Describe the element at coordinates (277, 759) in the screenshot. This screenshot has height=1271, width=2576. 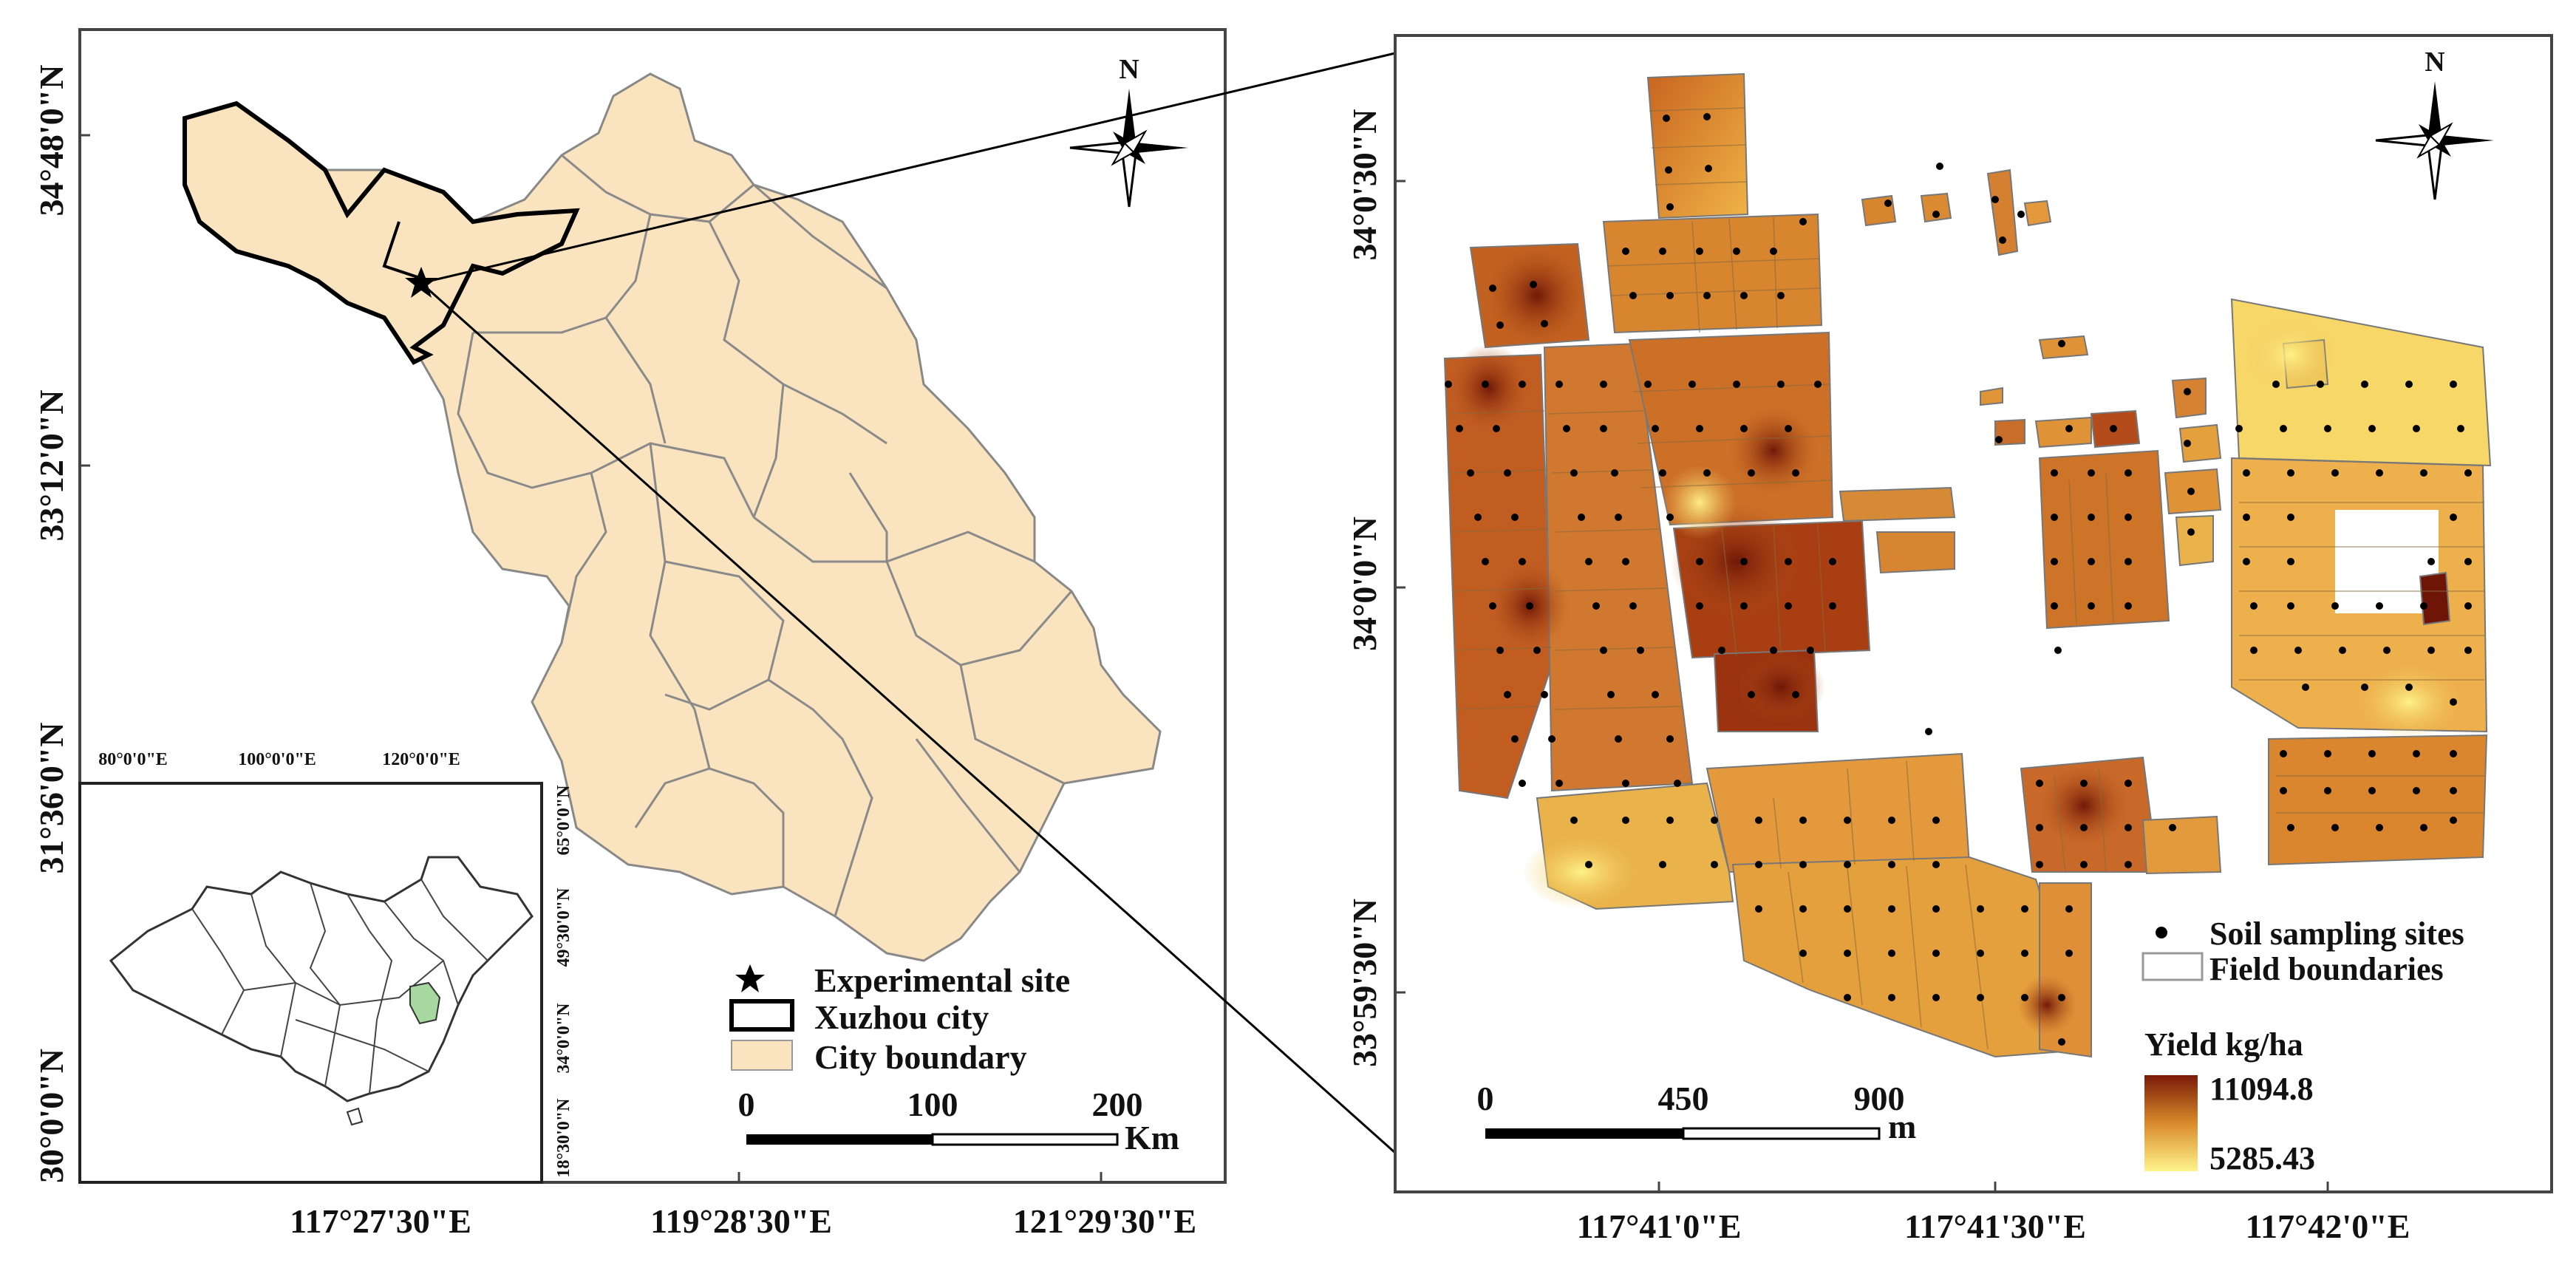
I see `inset-lon-label: 100°0'0"E` at that location.